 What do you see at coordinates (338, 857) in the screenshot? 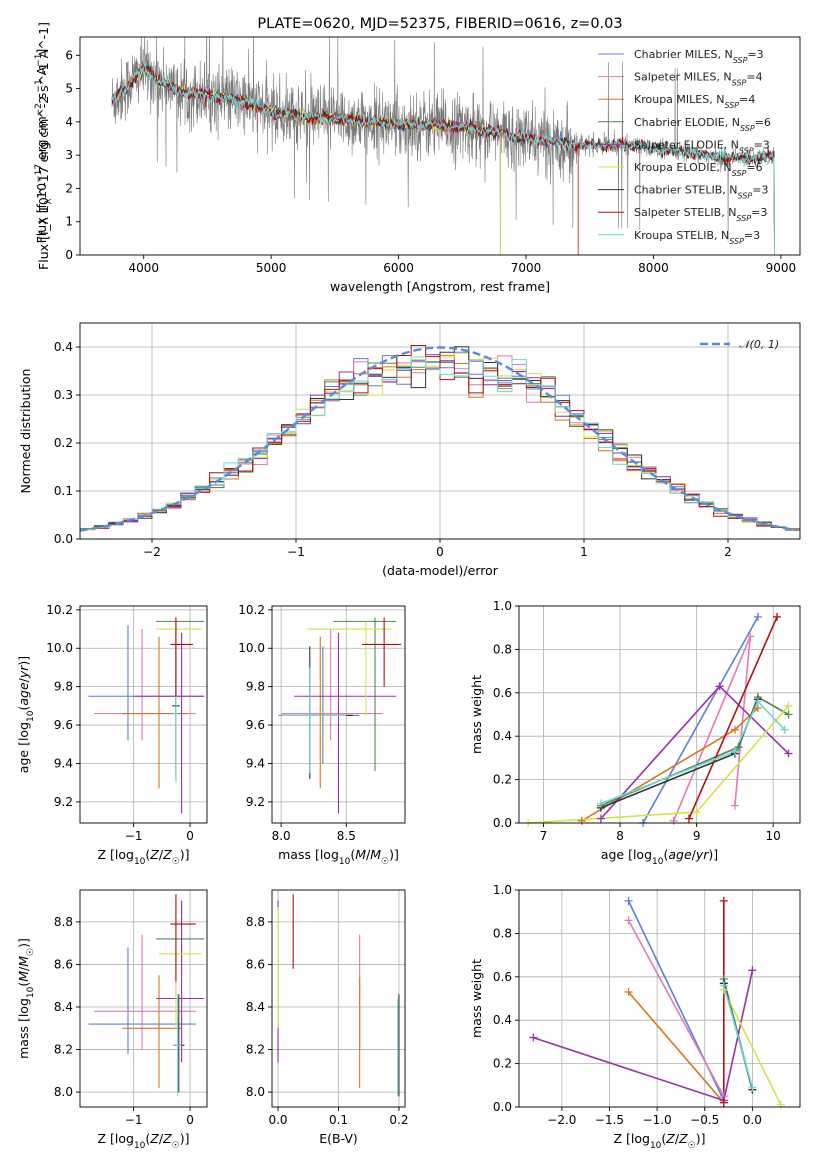
I see `x-axis-label: mass [log10(M/M☉)]` at bounding box center [338, 857].